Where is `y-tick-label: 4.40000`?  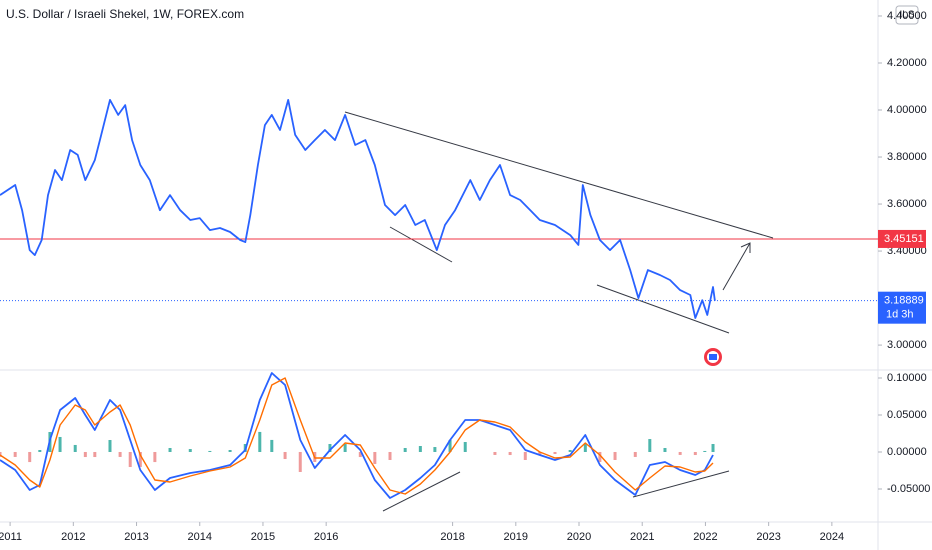
y-tick-label: 4.40000 is located at coordinates (907, 16).